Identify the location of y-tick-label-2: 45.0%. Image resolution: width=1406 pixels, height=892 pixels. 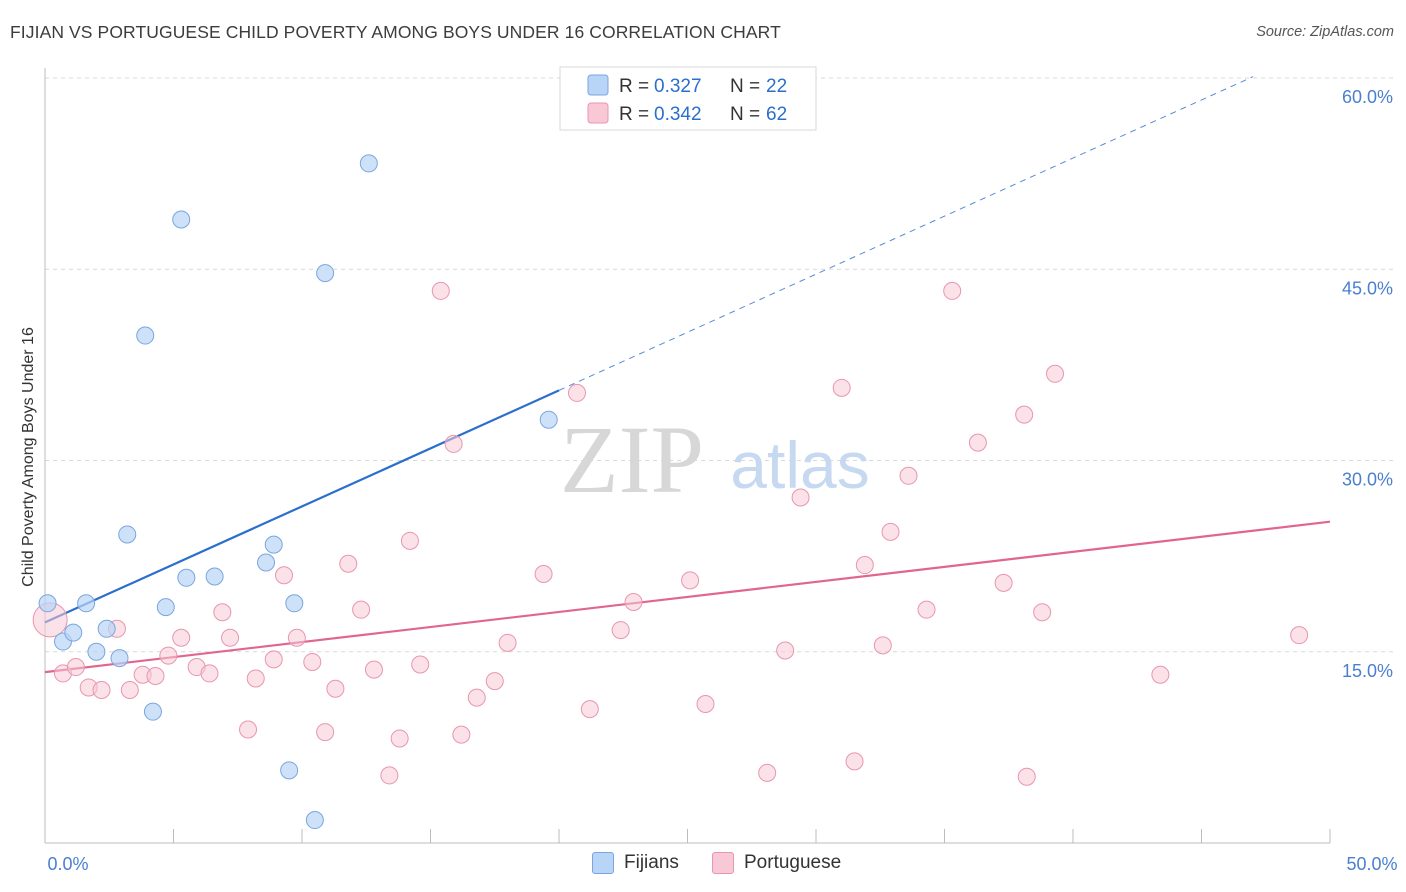
(1367, 288).